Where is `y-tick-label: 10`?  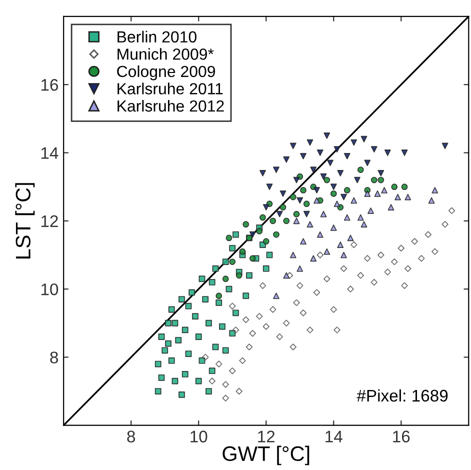 y-tick-label: 10 is located at coordinates (49, 289).